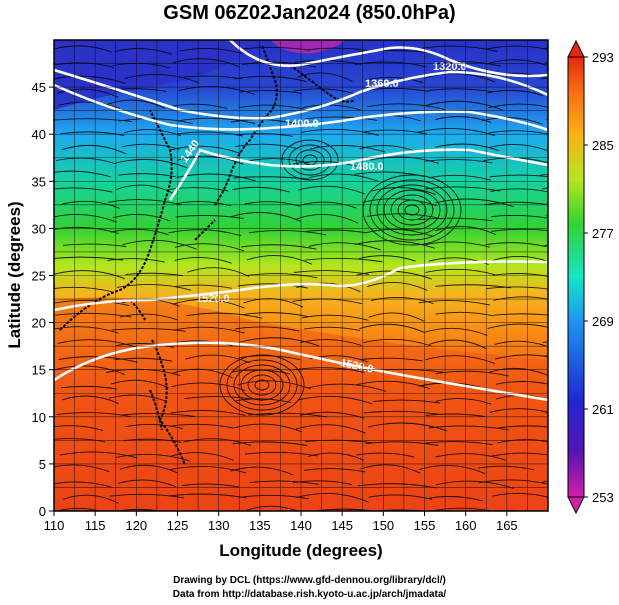 This screenshot has height=605, width=619. What do you see at coordinates (603, 233) in the screenshot?
I see `colorbar-tick-label: 277` at bounding box center [603, 233].